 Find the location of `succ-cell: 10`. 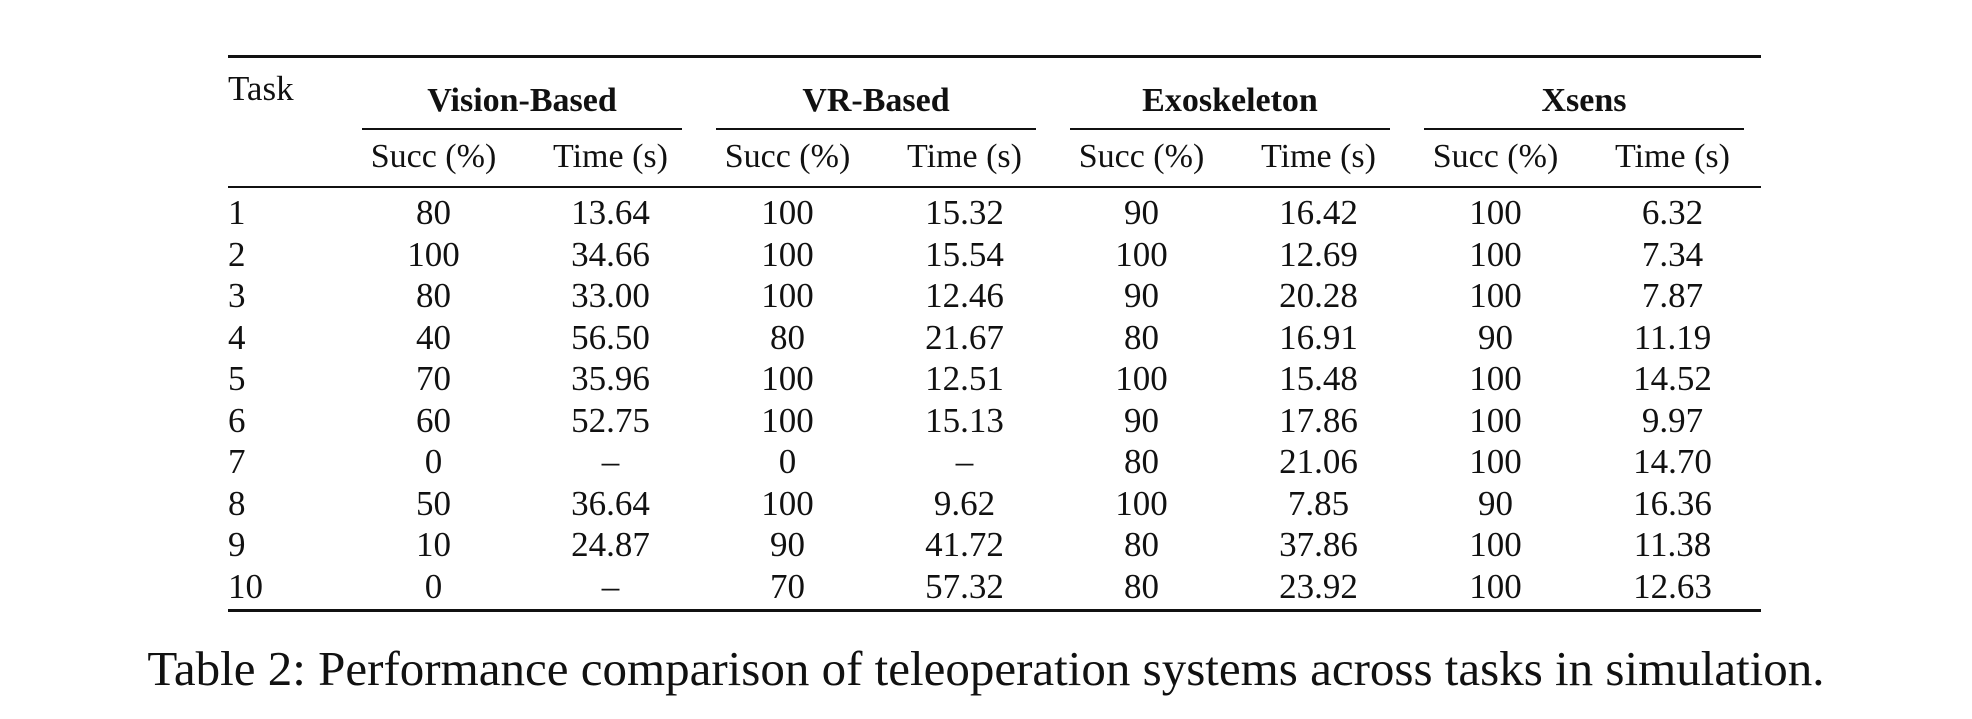

succ-cell: 10 is located at coordinates (433, 545).